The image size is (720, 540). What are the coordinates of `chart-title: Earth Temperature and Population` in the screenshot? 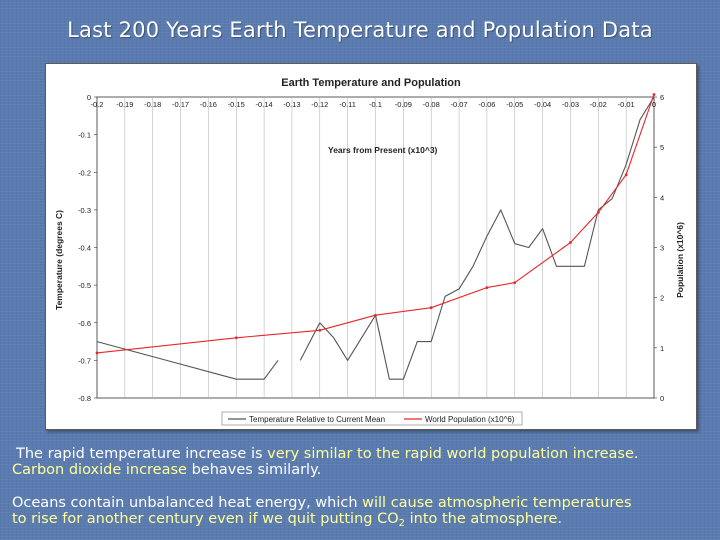 It's located at (371, 83).